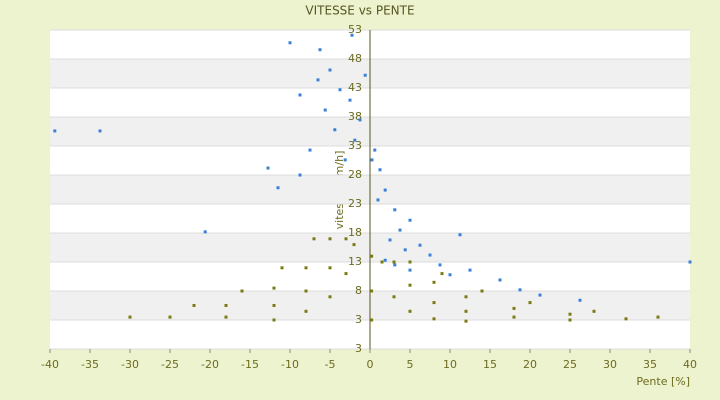 Image resolution: width=720 pixels, height=400 pixels. What do you see at coordinates (330, 364) in the screenshot?
I see `x-tick-label: -5` at bounding box center [330, 364].